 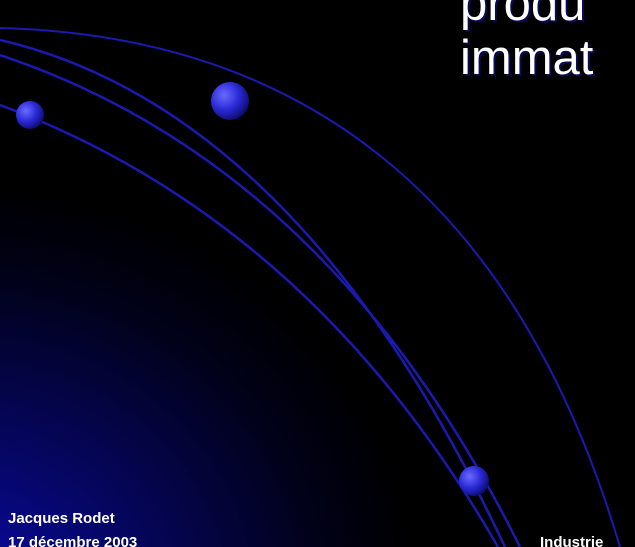 What do you see at coordinates (527, 58) in the screenshot?
I see `slide-title-line-2: immat` at bounding box center [527, 58].